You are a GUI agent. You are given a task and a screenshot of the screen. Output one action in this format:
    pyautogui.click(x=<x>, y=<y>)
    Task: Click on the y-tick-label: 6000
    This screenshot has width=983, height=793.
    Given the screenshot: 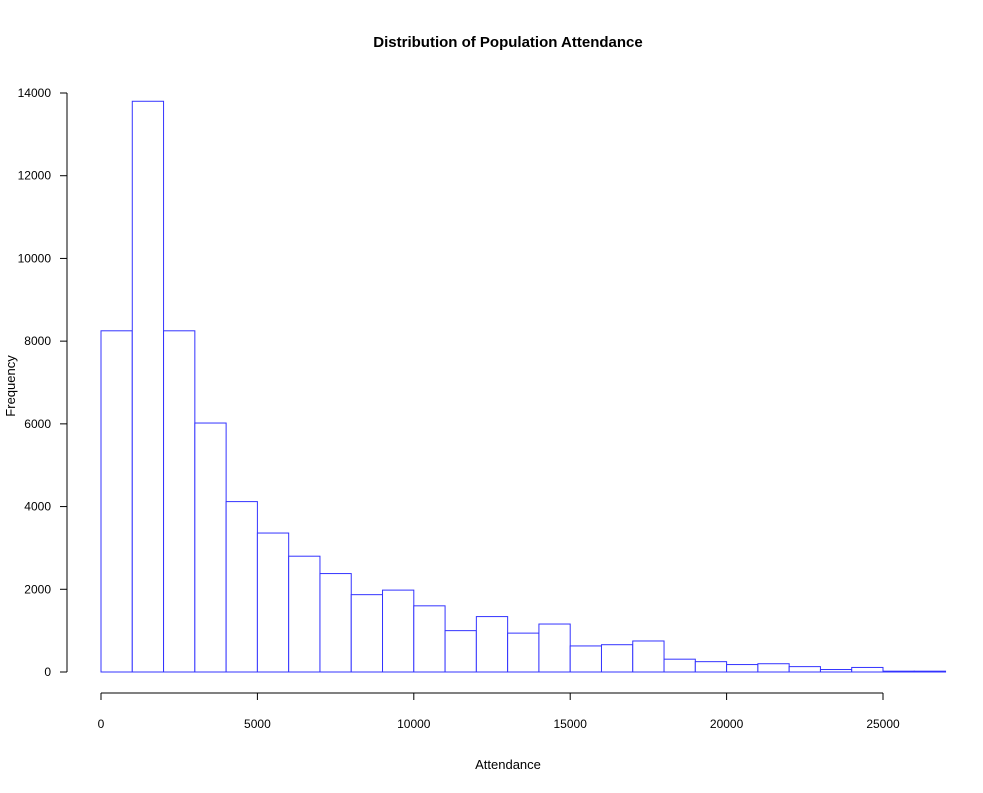 What is the action you would take?
    pyautogui.click(x=37, y=424)
    